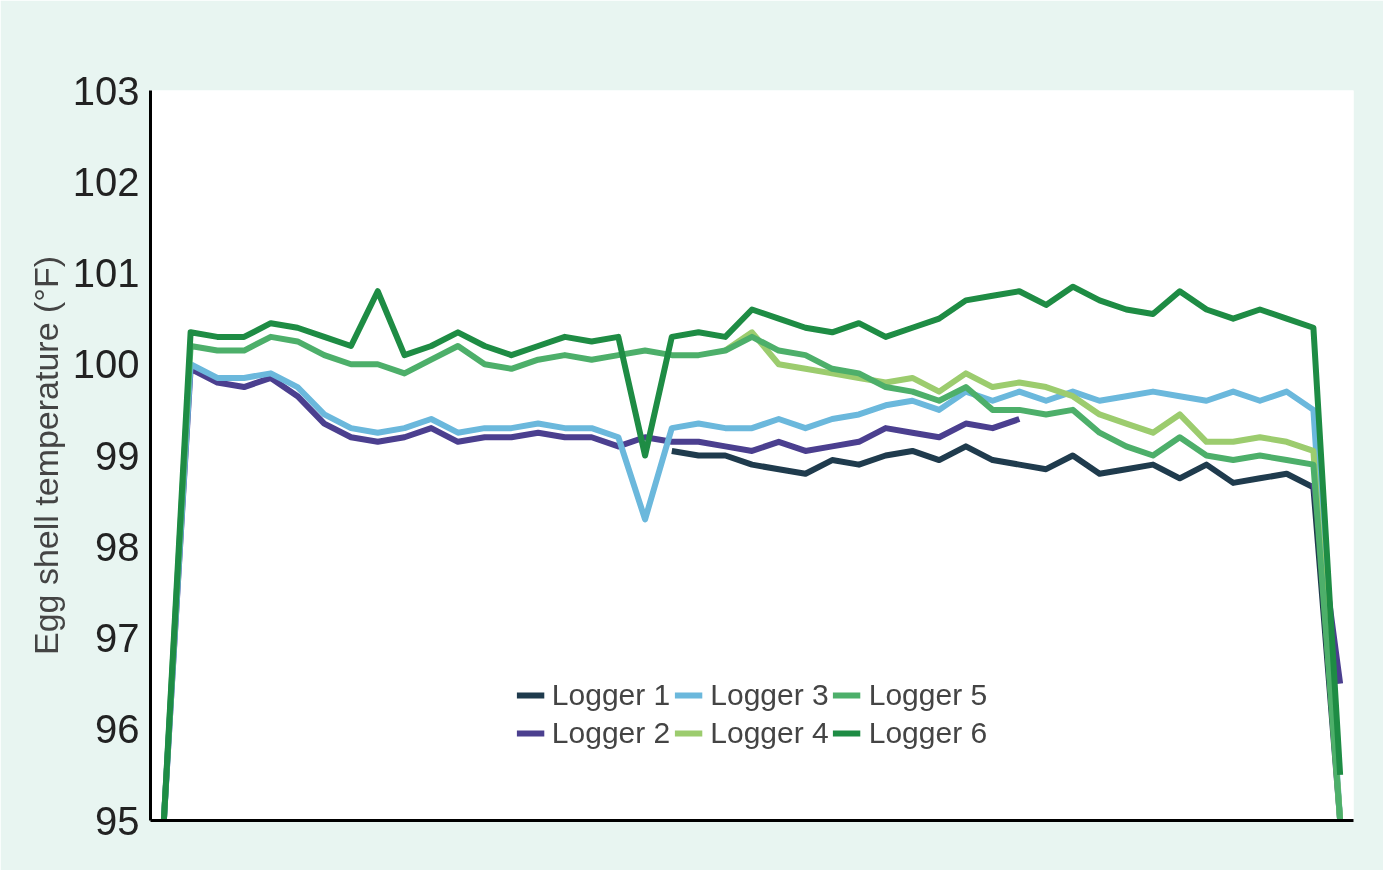 The height and width of the screenshot is (870, 1383). What do you see at coordinates (117, 455) in the screenshot?
I see `y-tick-label: 99` at bounding box center [117, 455].